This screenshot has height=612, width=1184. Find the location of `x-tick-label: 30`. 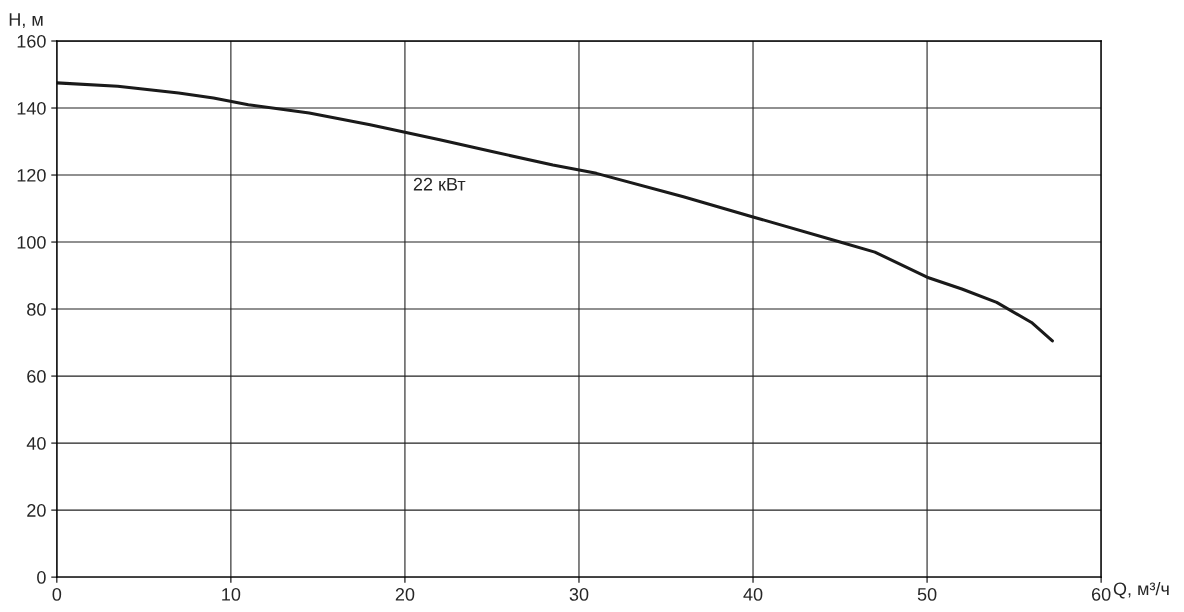

x-tick-label: 30 is located at coordinates (579, 594).